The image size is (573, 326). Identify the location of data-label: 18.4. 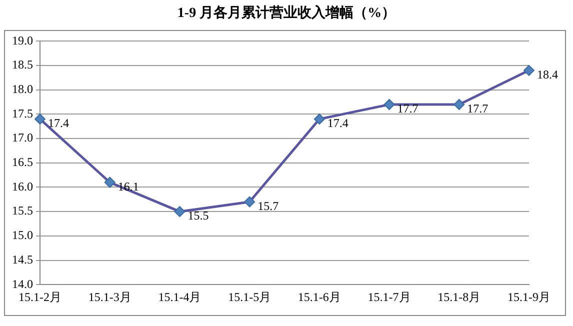
(547, 75).